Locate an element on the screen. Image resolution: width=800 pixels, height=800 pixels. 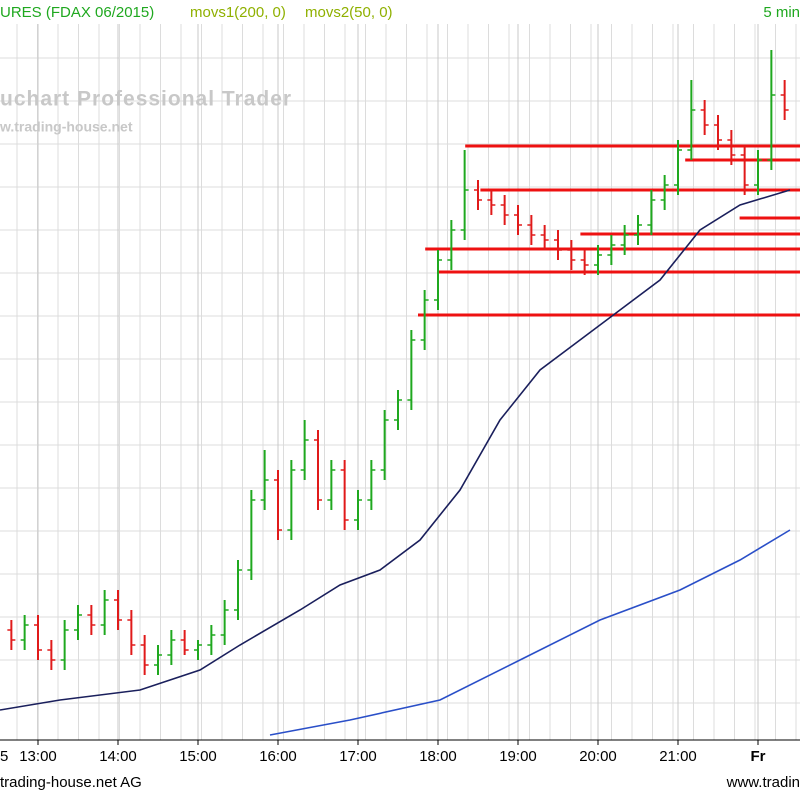
chart-title: URES (FDAX 06/2015) is located at coordinates (77, 12).